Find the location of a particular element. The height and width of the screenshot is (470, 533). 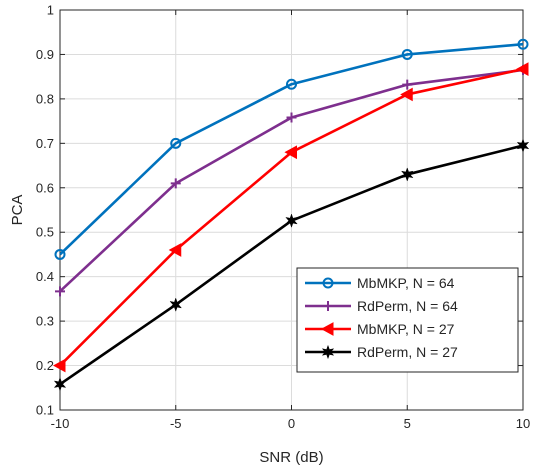

legend-item: MbMKP, N = 27 is located at coordinates (380, 329).